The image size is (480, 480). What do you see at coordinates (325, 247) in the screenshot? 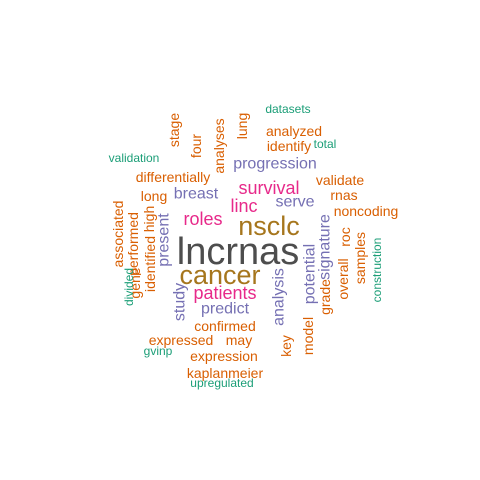
I see `word-signature: signature` at bounding box center [325, 247].